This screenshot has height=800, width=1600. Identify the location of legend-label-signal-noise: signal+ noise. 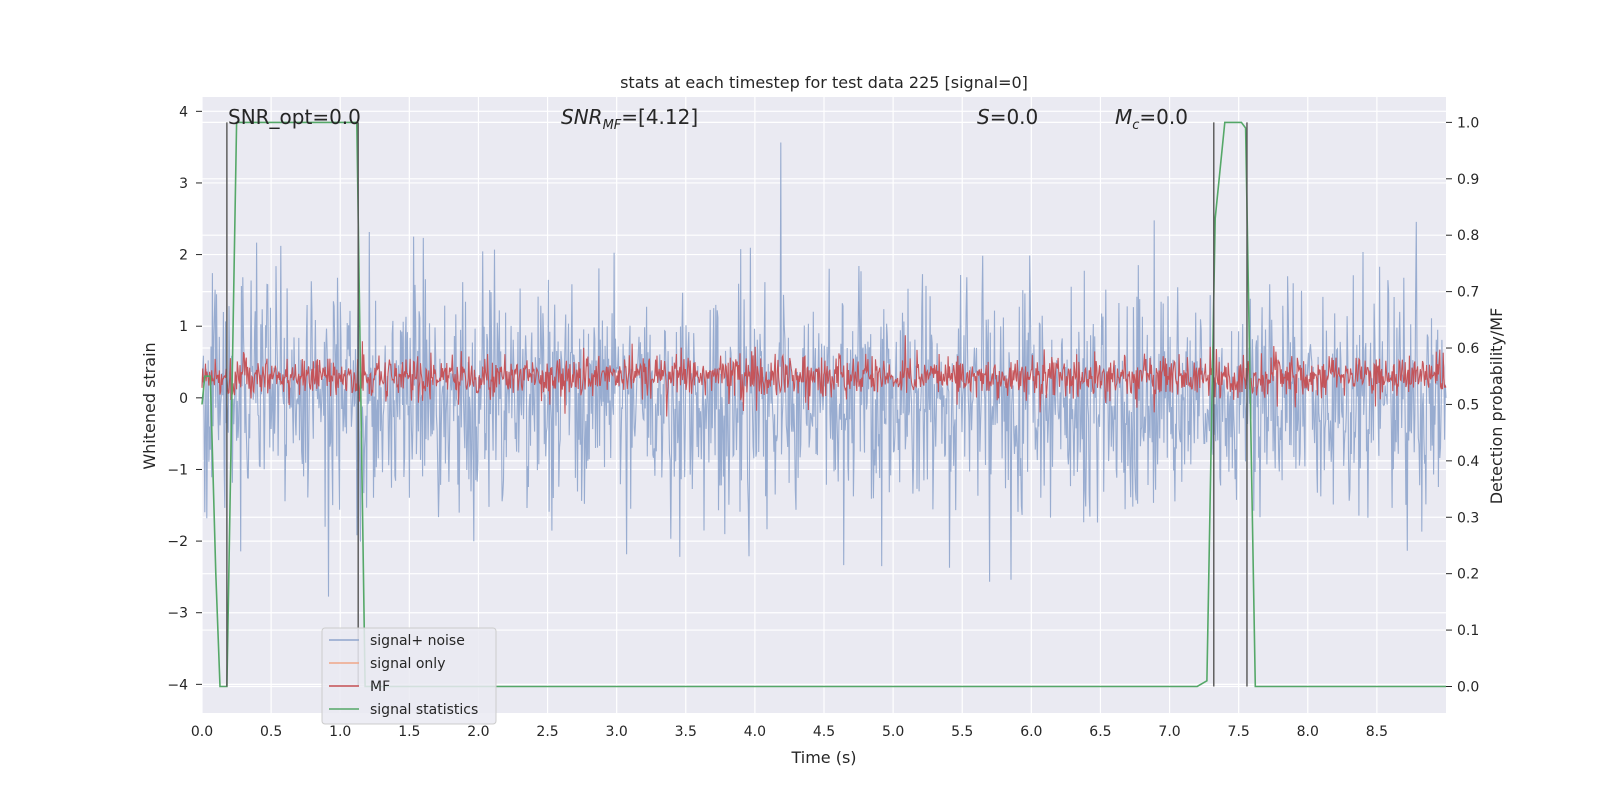
(417, 641).